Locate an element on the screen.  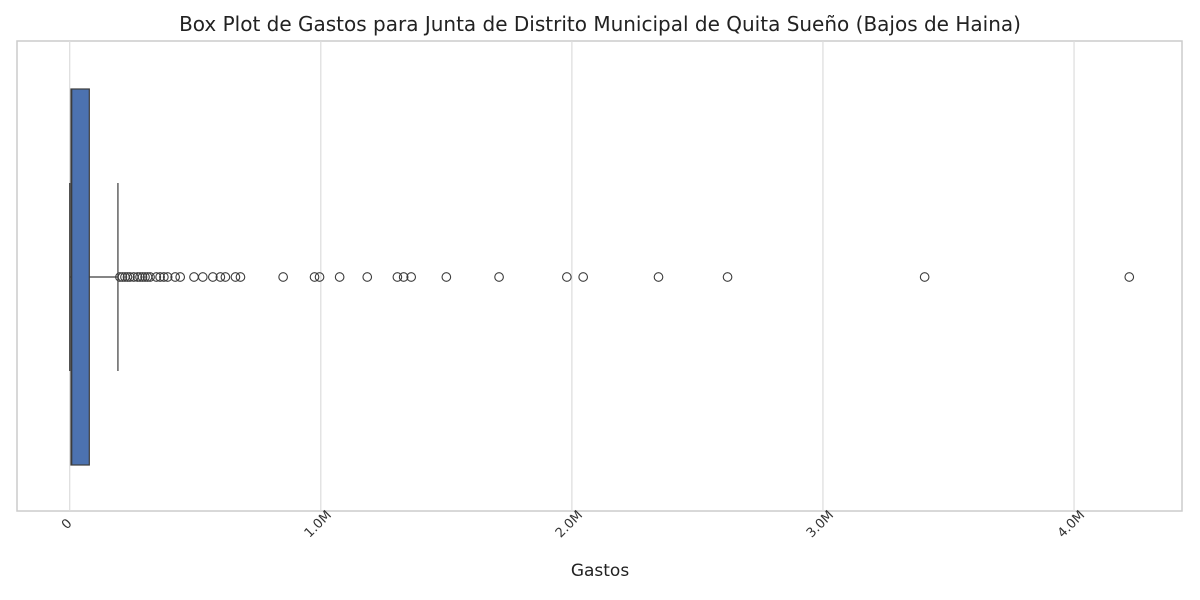
x-tick-label-1: 1.0M is located at coordinates (318, 524).